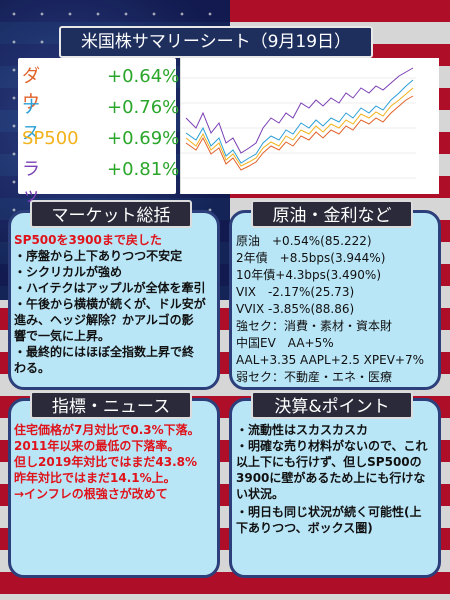 This screenshot has height=600, width=450. I want to click on index-value: +0.69%, so click(143, 138).